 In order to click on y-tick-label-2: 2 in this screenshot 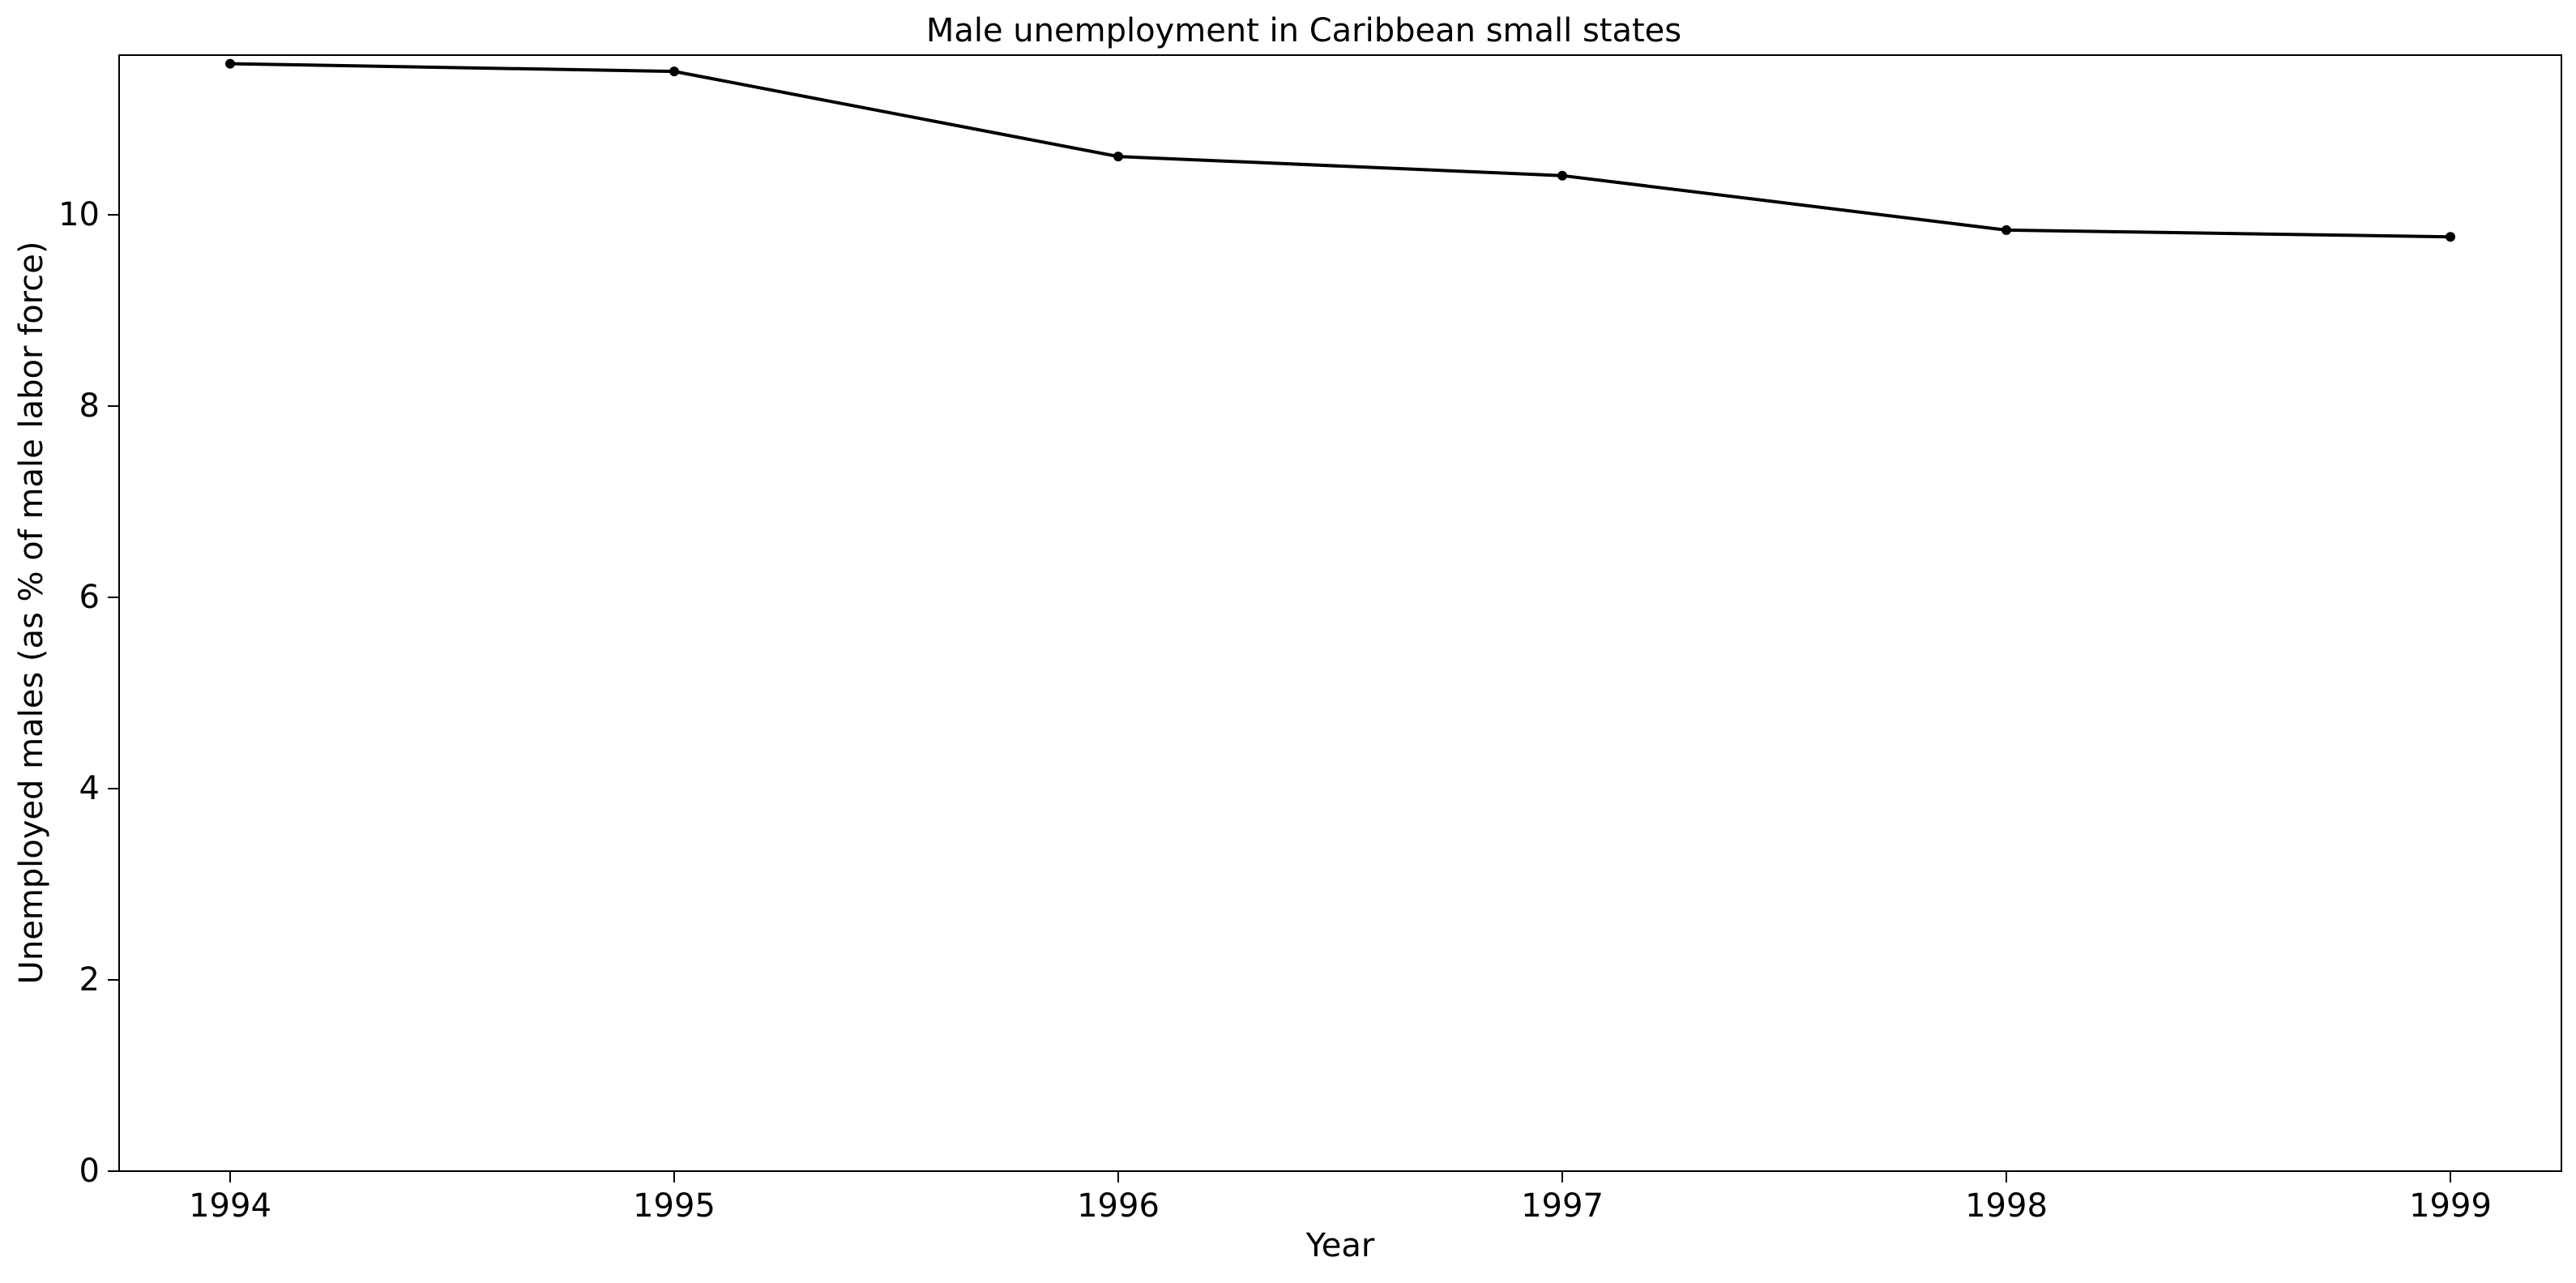, I will do `click(89, 980)`.